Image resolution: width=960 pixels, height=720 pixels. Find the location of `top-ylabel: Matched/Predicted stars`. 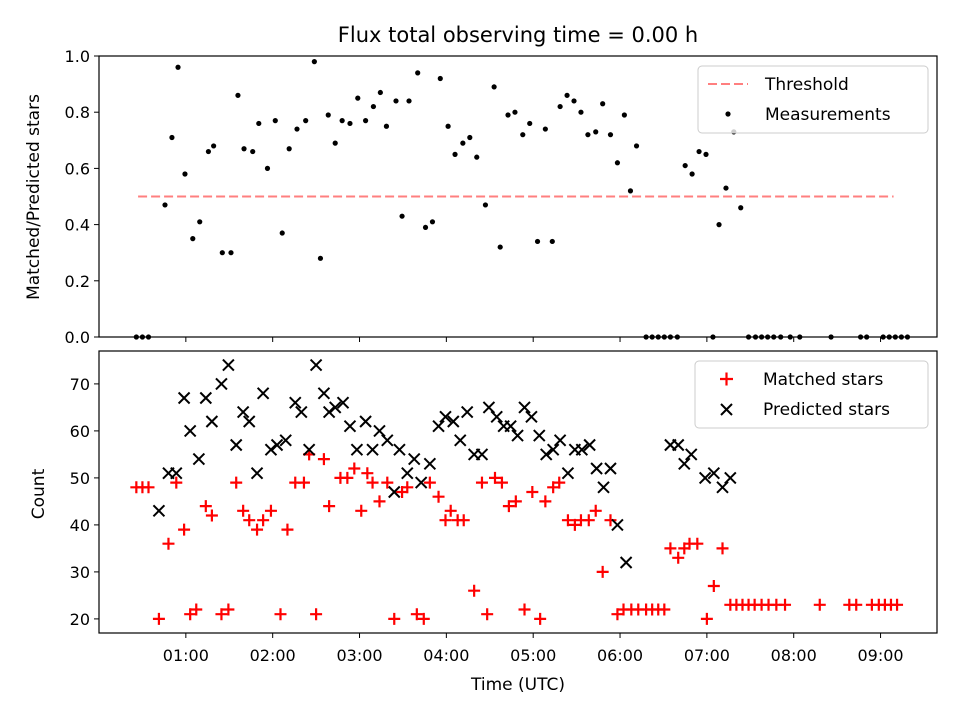

top-ylabel: Matched/Predicted stars is located at coordinates (34, 197).